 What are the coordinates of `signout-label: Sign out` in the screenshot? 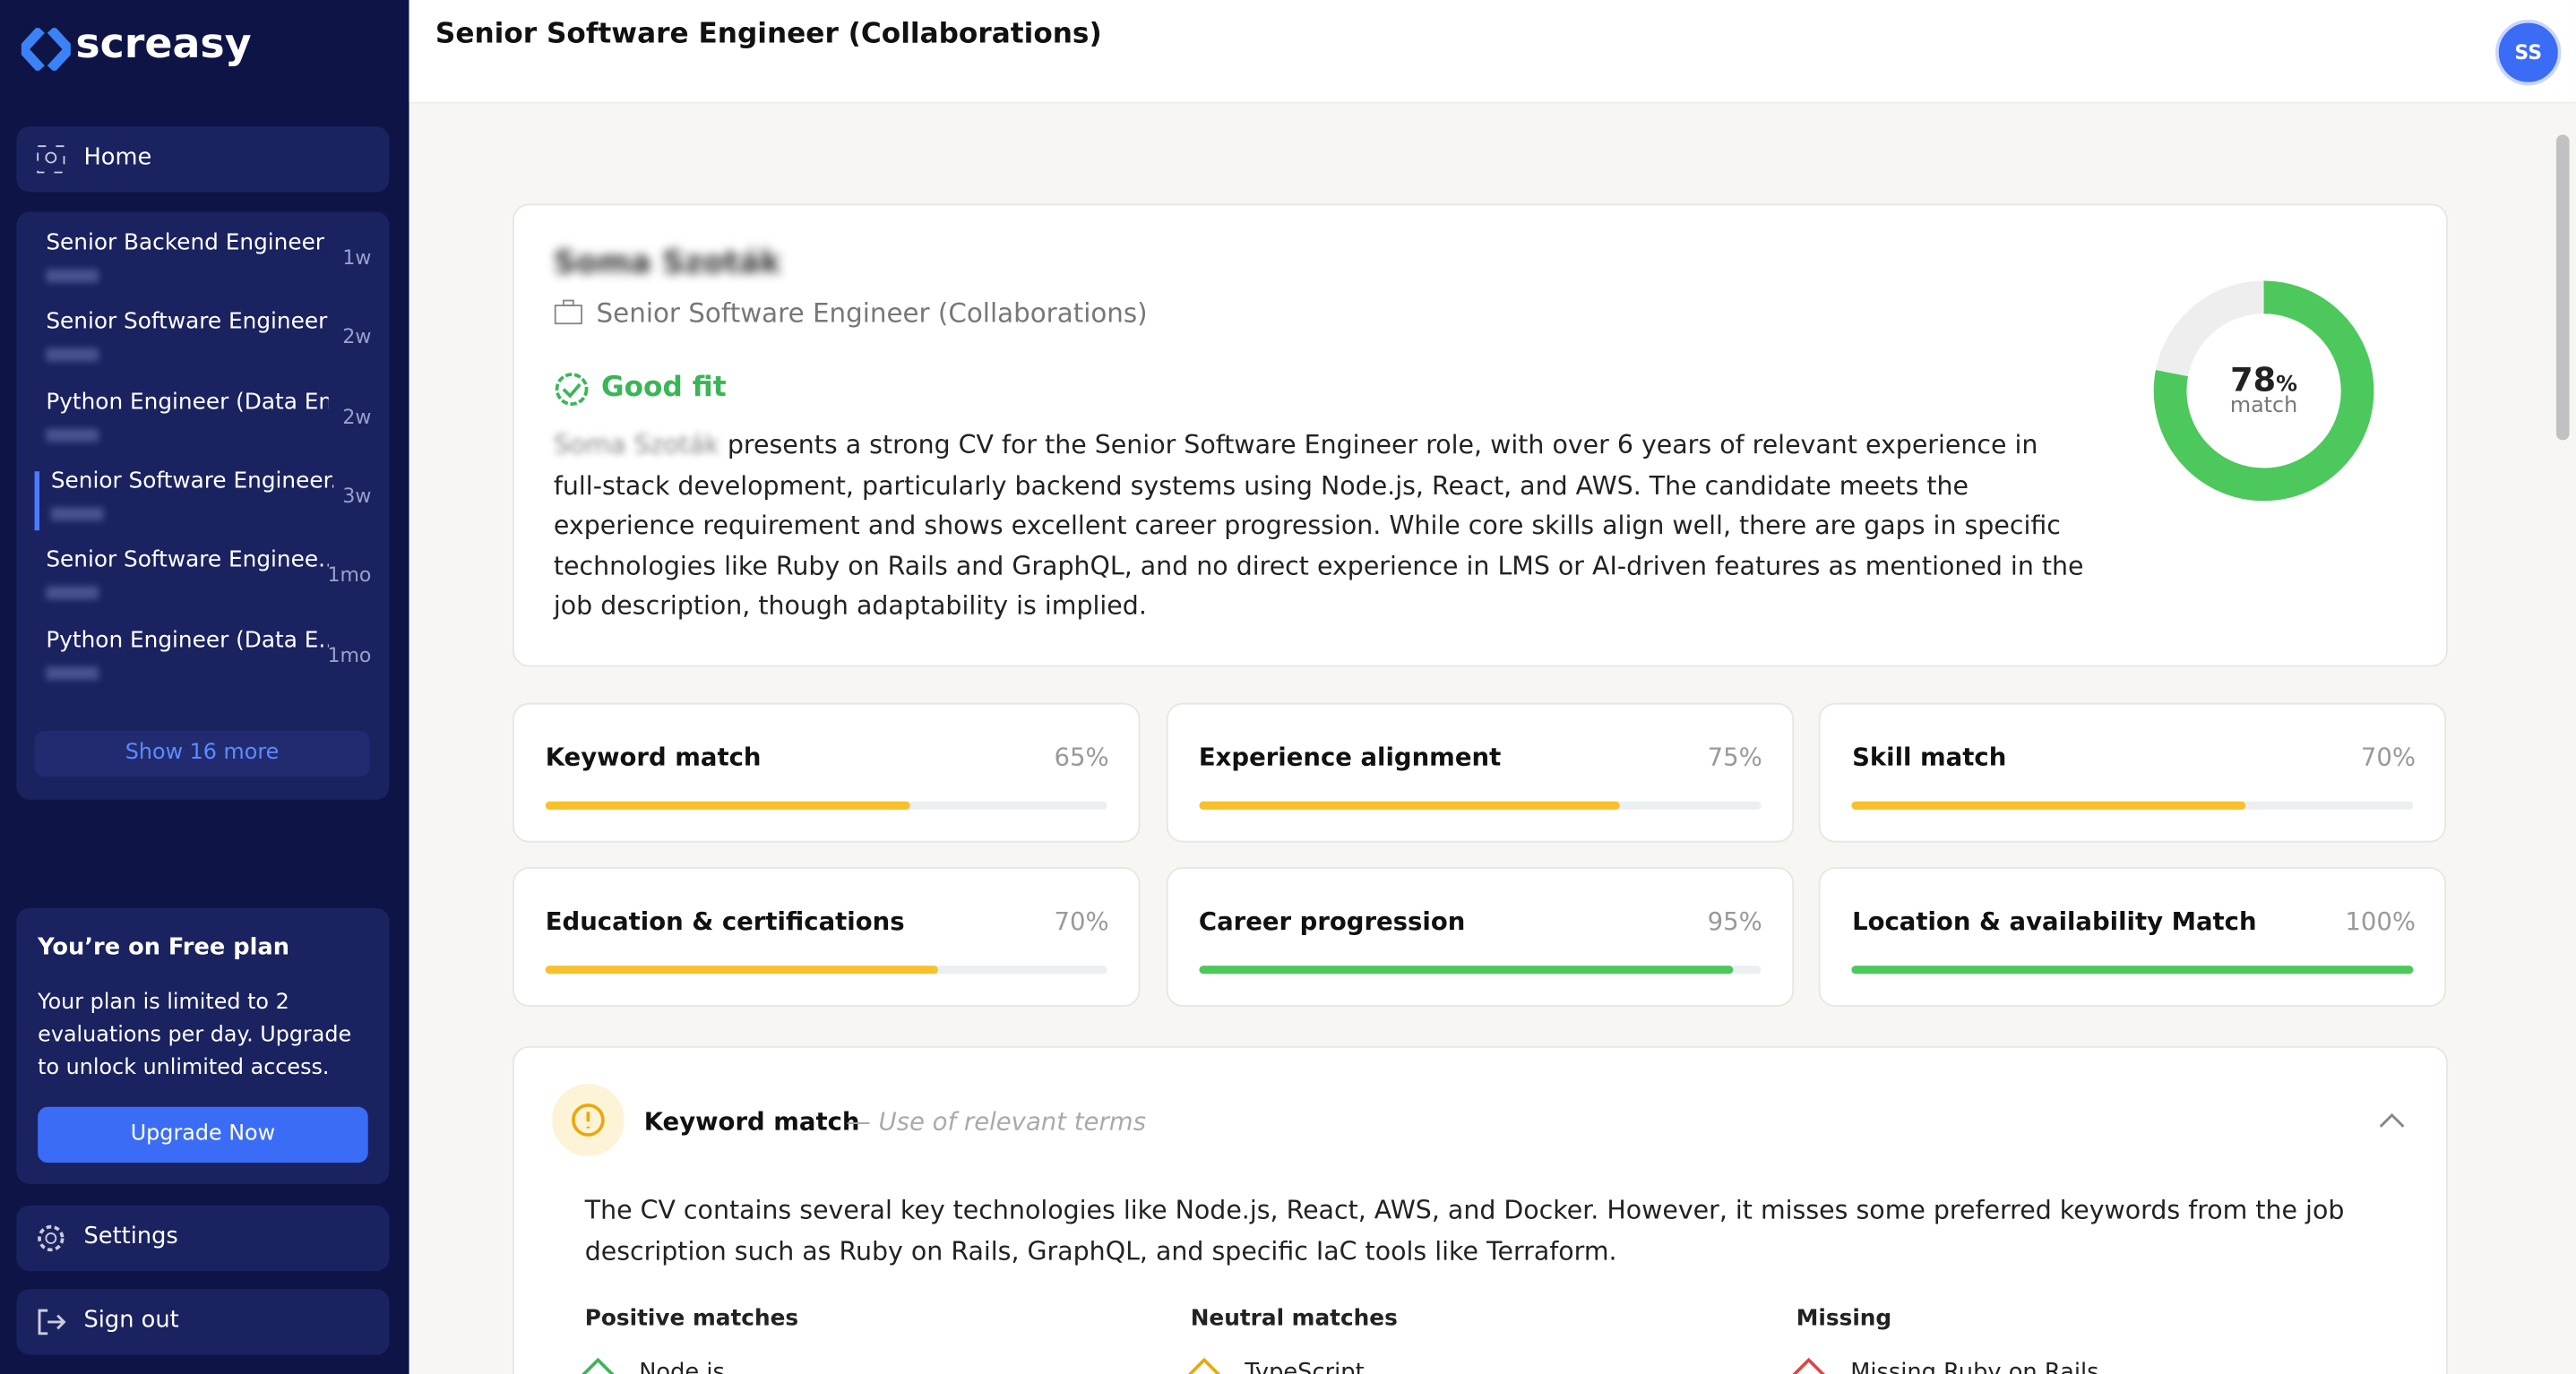 It's located at (131, 1320).